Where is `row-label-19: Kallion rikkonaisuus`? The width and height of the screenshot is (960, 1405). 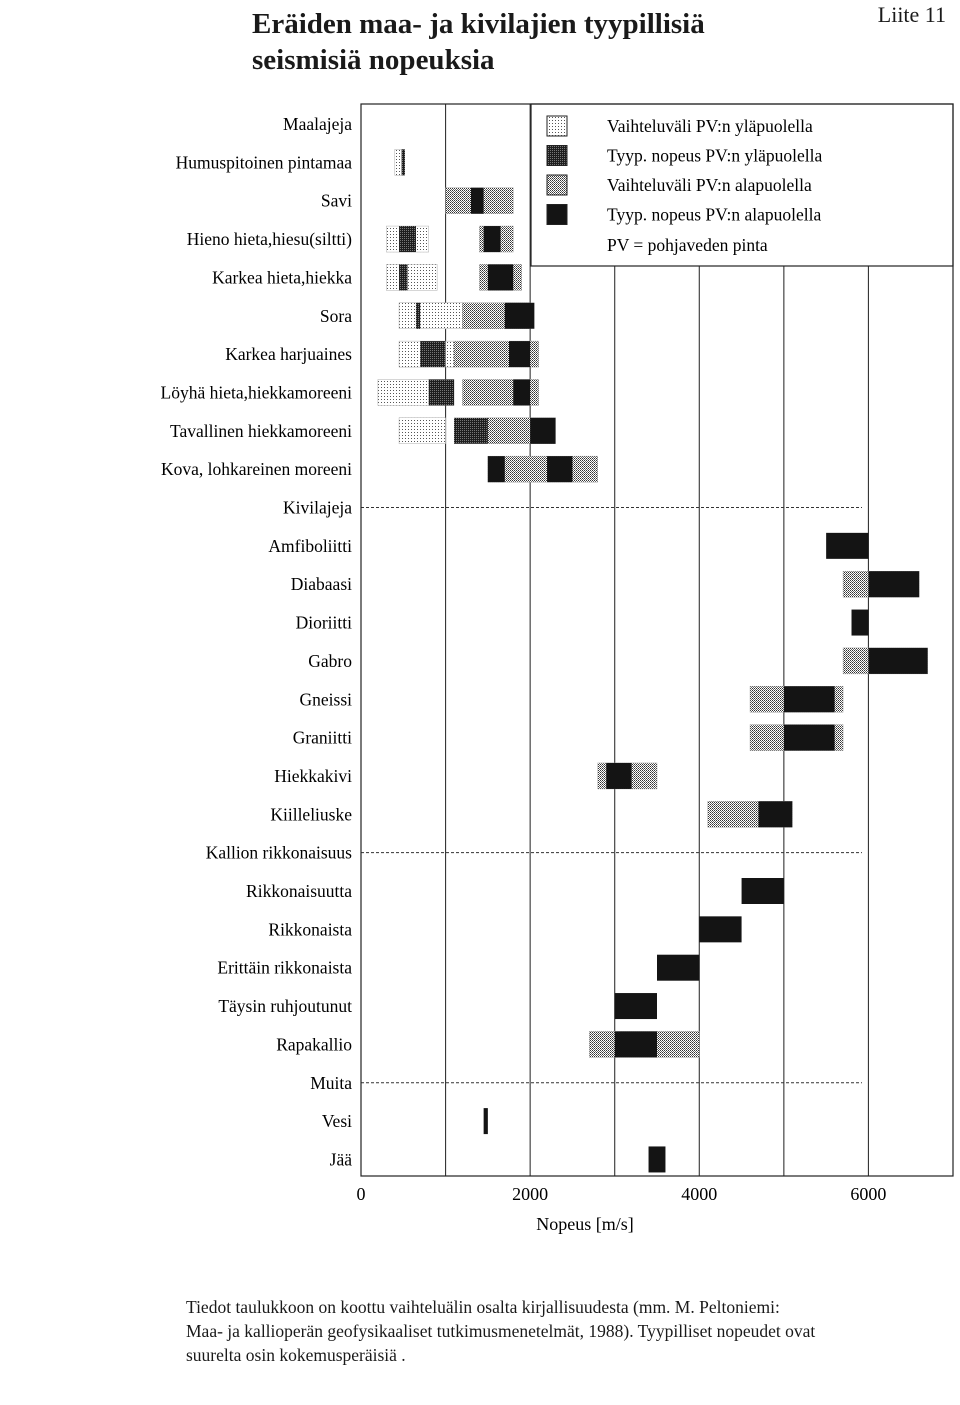 row-label-19: Kallion rikkonaisuus is located at coordinates (279, 853).